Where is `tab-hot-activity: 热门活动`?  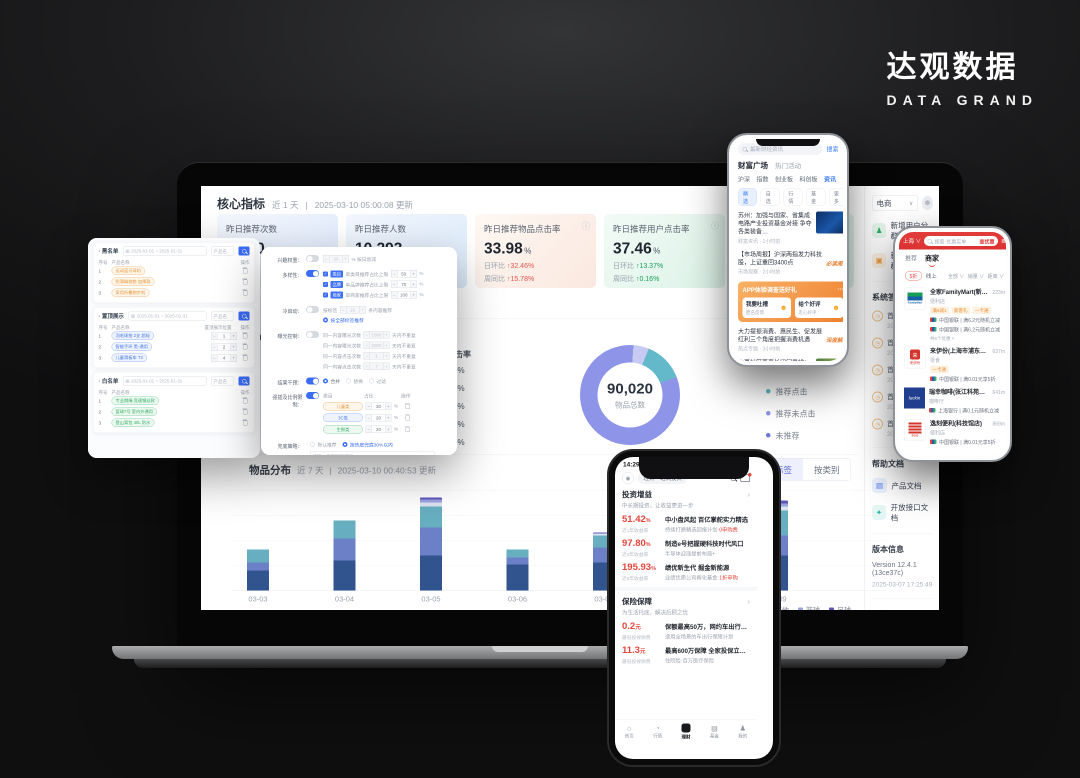 tab-hot-activity: 热门活动 is located at coordinates (788, 166).